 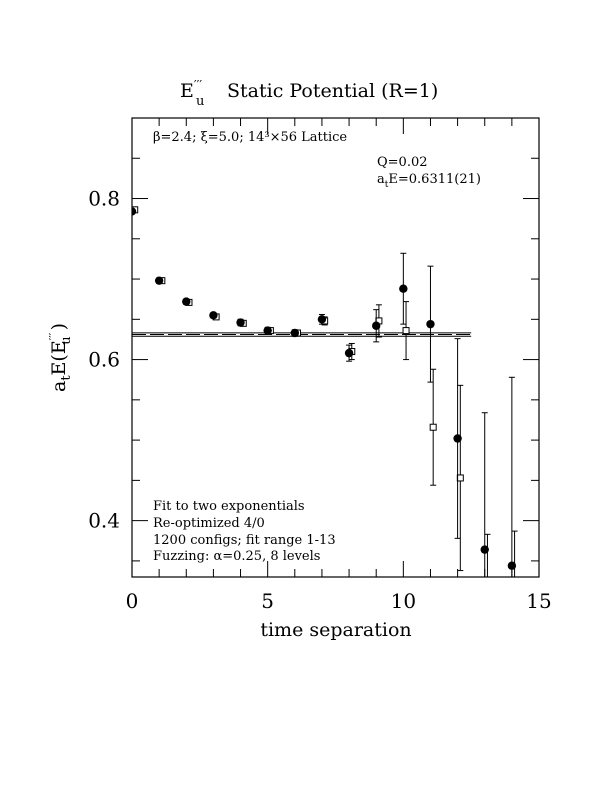 What do you see at coordinates (104, 199) in the screenshot?
I see `y-tick-label: 0.8` at bounding box center [104, 199].